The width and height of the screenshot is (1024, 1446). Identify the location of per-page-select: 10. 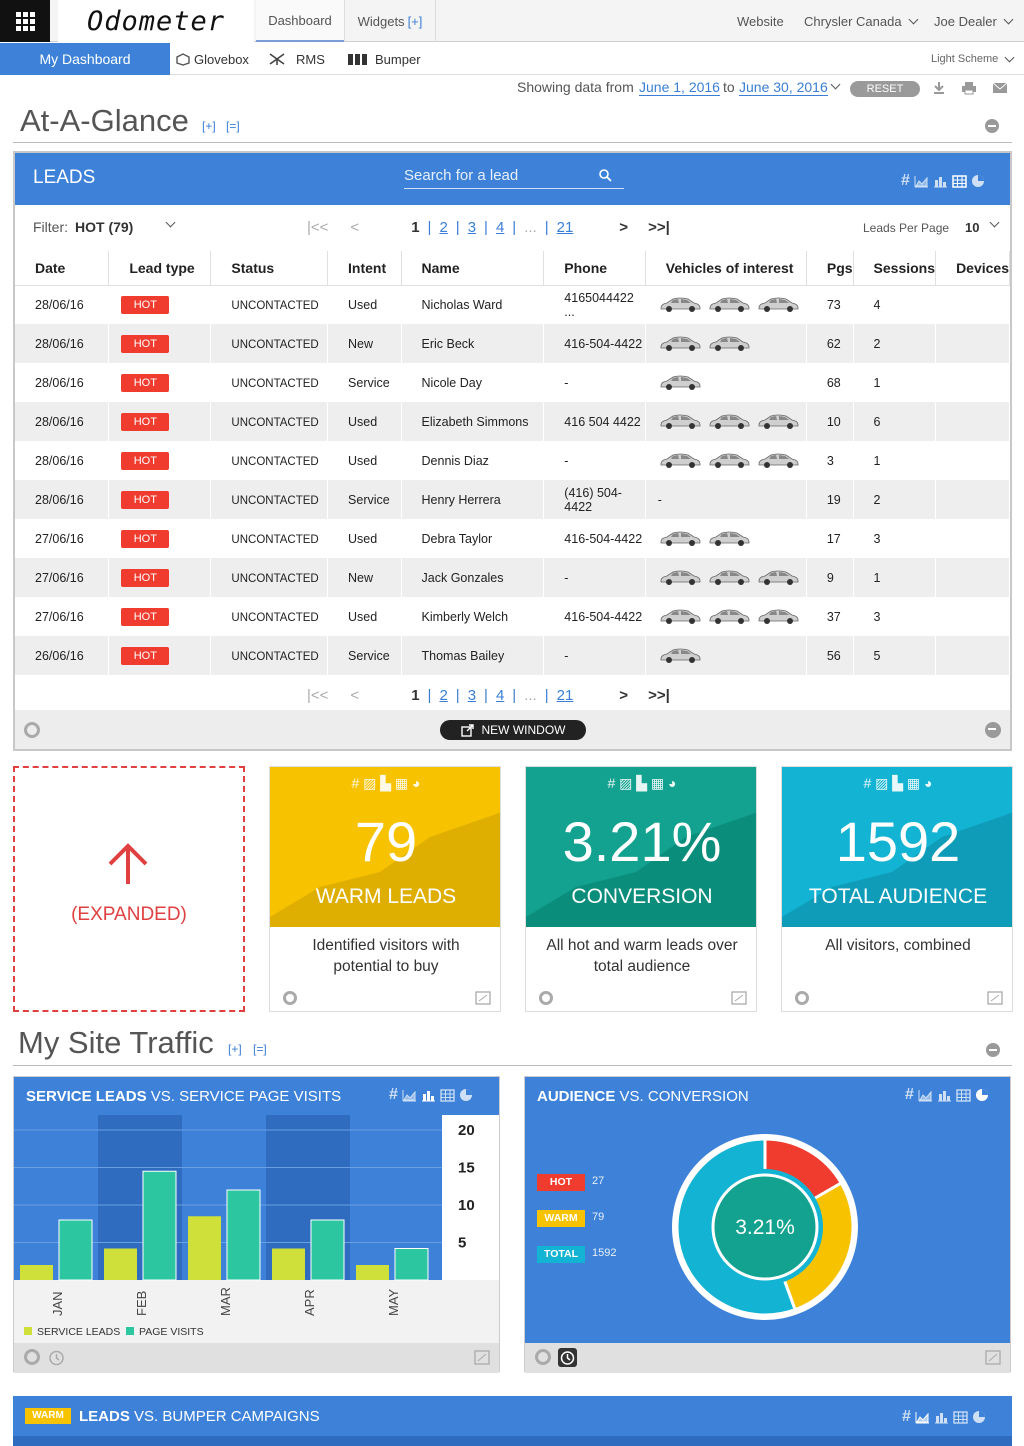
(972, 227).